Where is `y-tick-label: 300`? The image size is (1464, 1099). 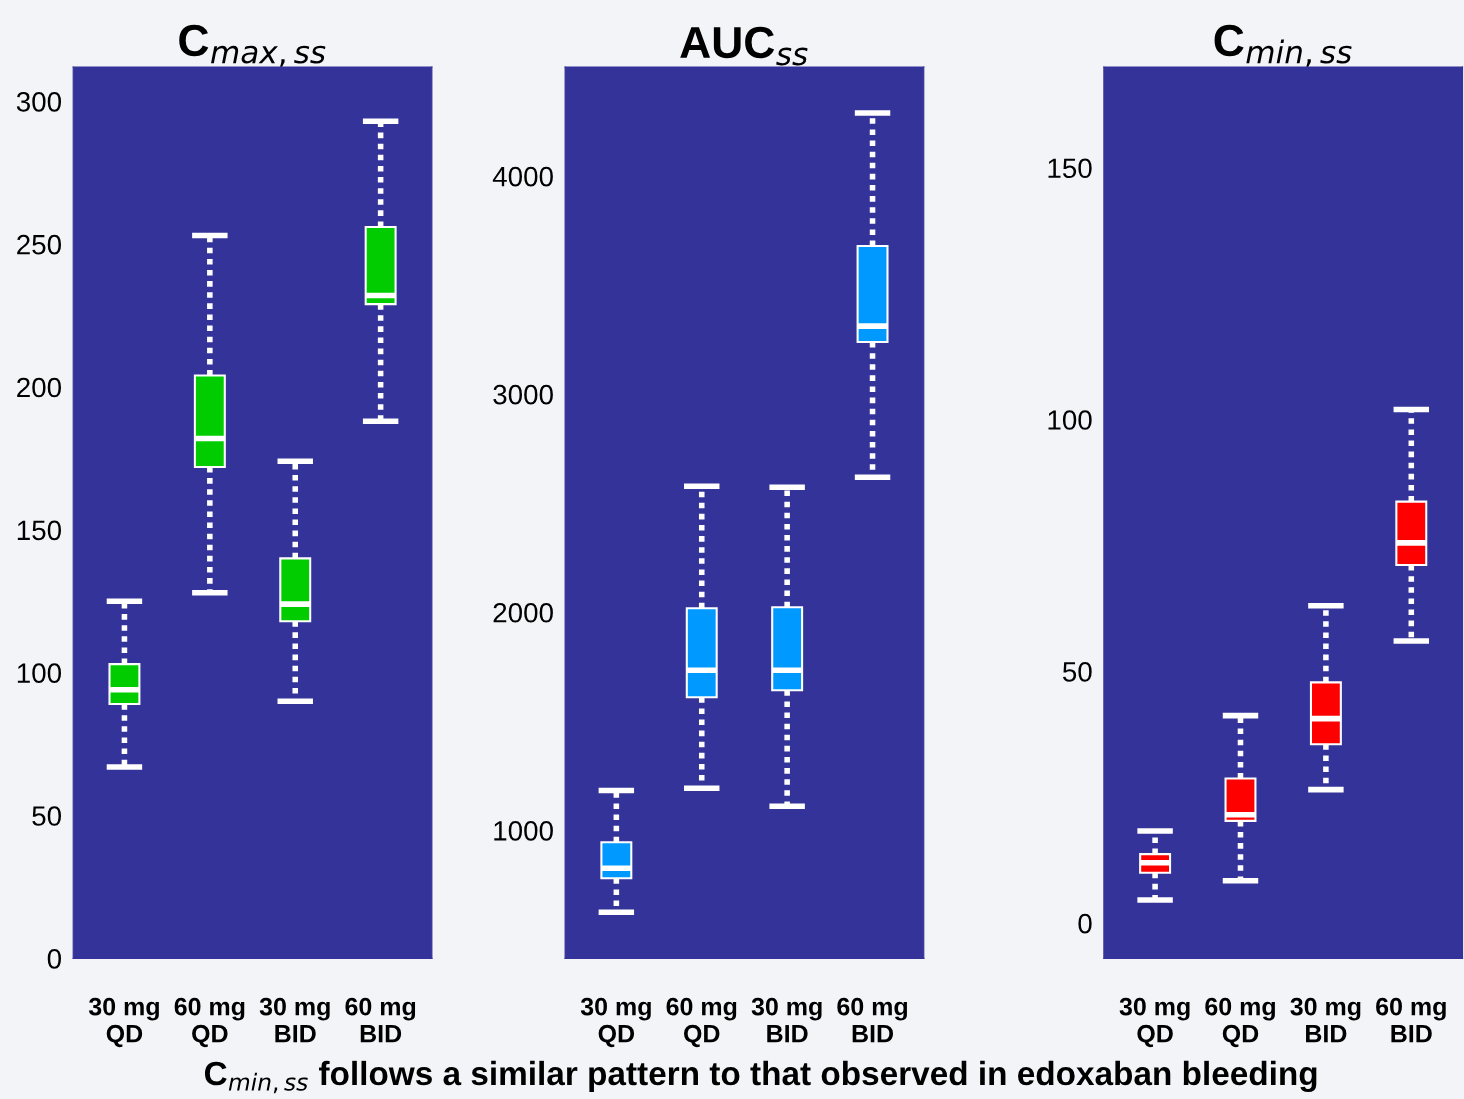 y-tick-label: 300 is located at coordinates (39, 101).